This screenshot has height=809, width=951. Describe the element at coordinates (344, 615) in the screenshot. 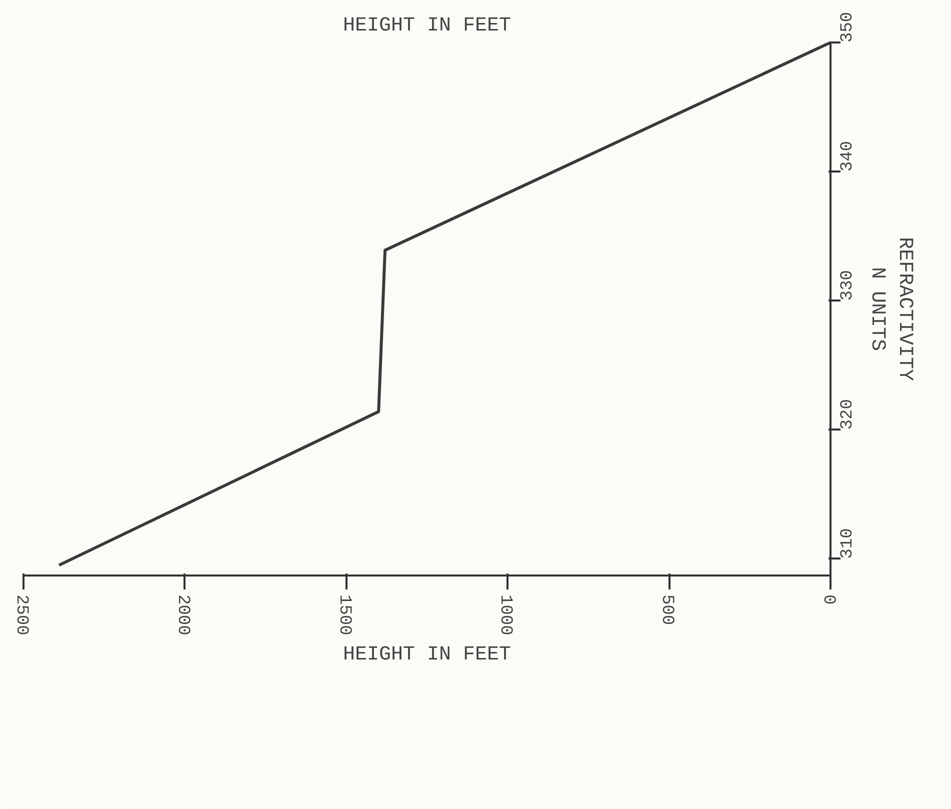

I see `x-tick-label: 1500` at that location.